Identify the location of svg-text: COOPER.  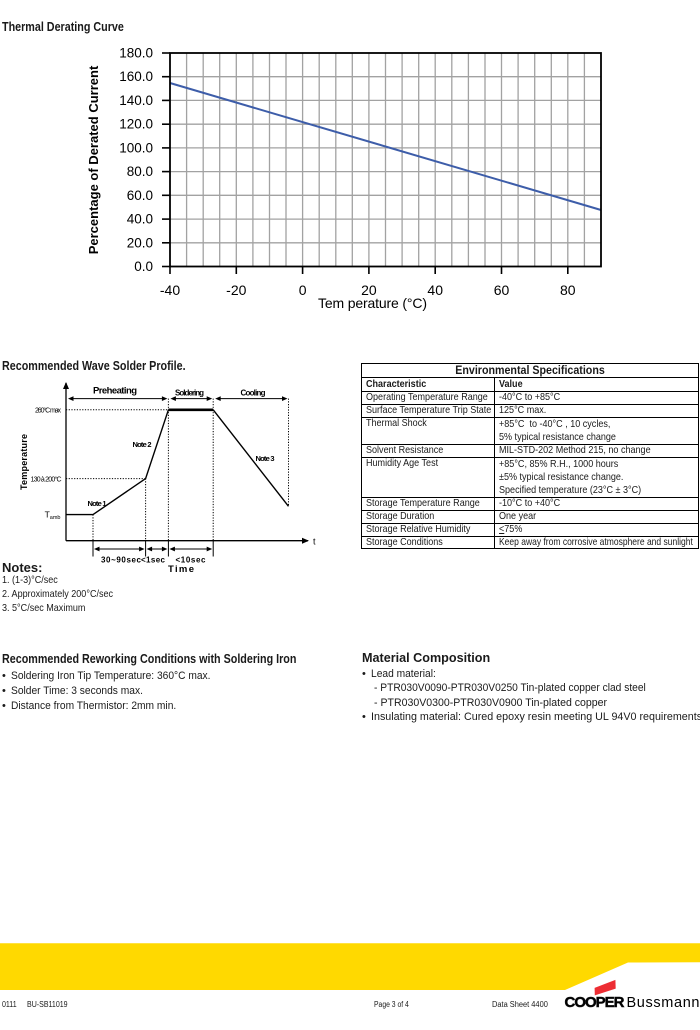
(595, 1002).